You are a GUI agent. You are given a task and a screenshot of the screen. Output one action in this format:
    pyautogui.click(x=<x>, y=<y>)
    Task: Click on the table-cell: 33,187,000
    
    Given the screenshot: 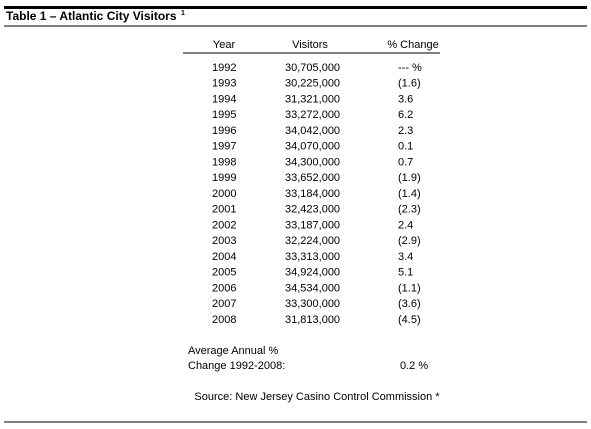 What is the action you would take?
    pyautogui.click(x=312, y=225)
    